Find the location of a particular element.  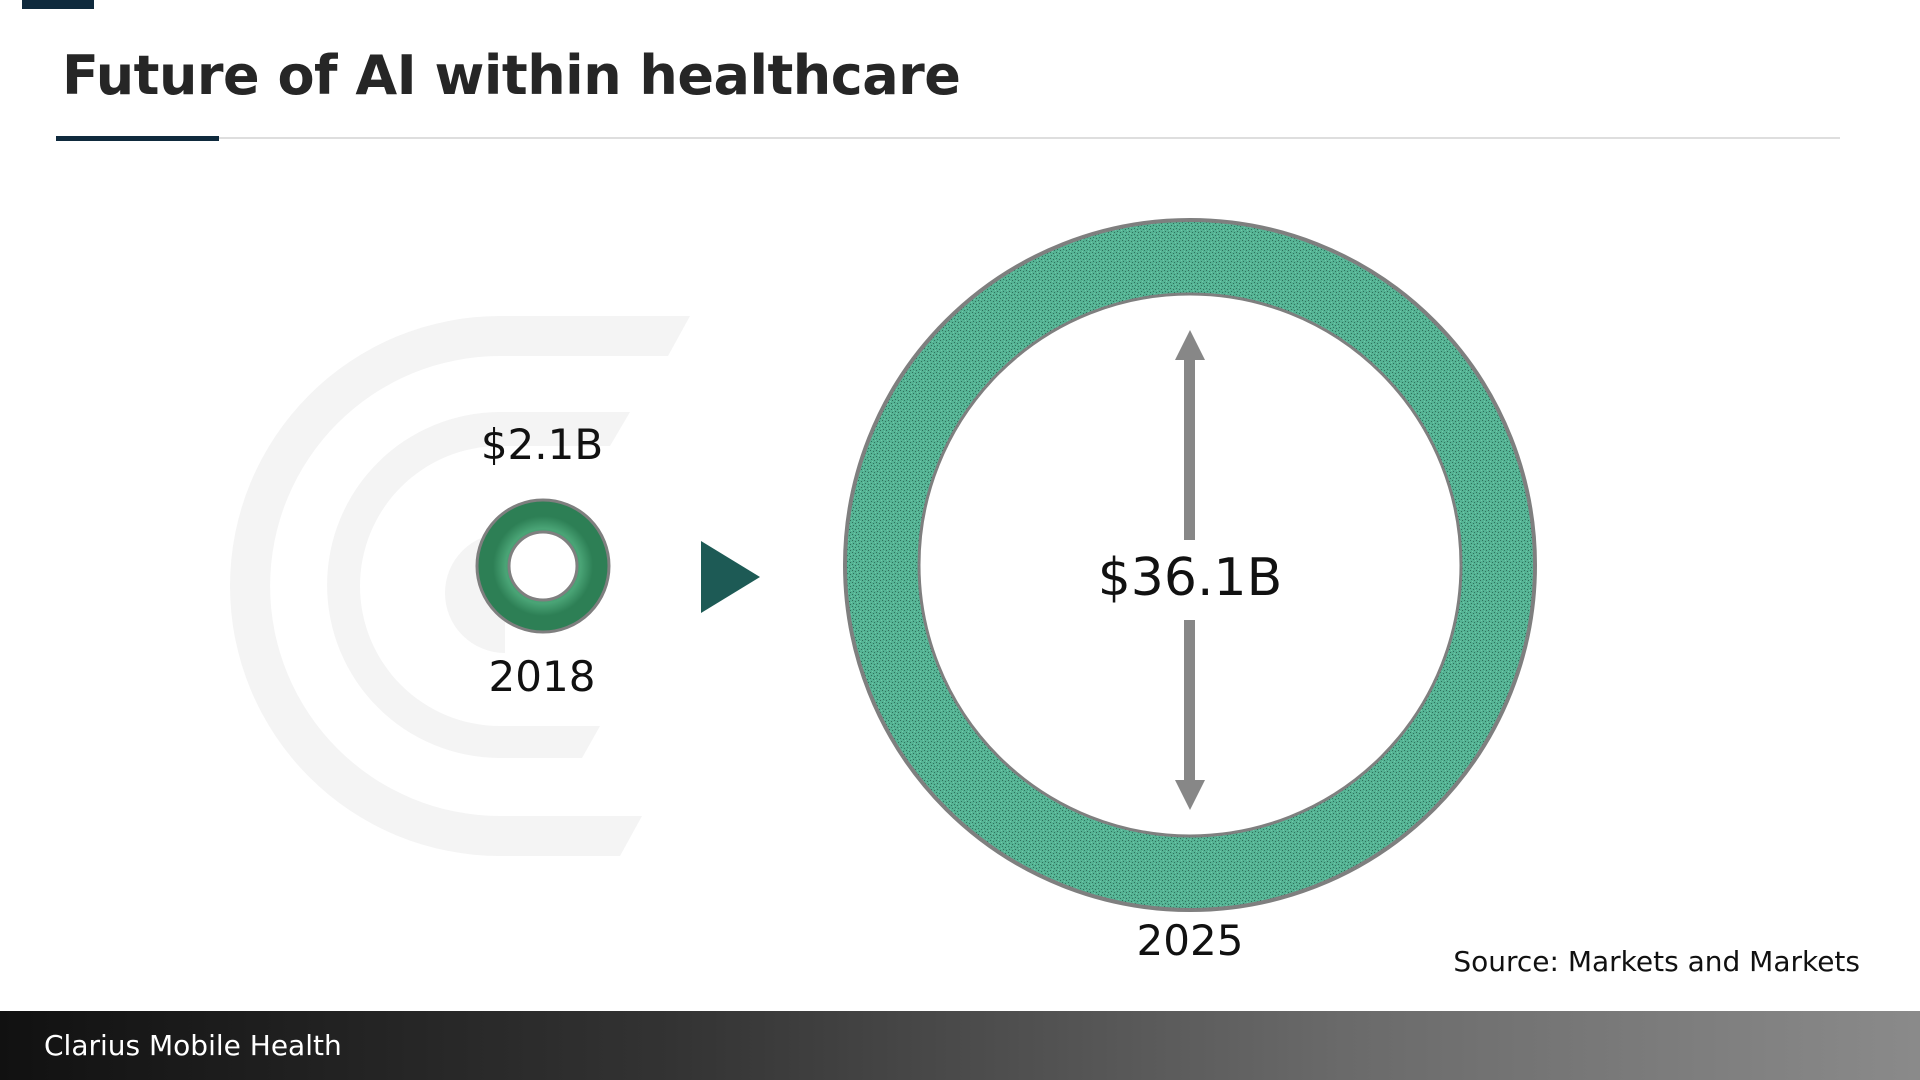

value-2025: $36.1B is located at coordinates (1190, 578).